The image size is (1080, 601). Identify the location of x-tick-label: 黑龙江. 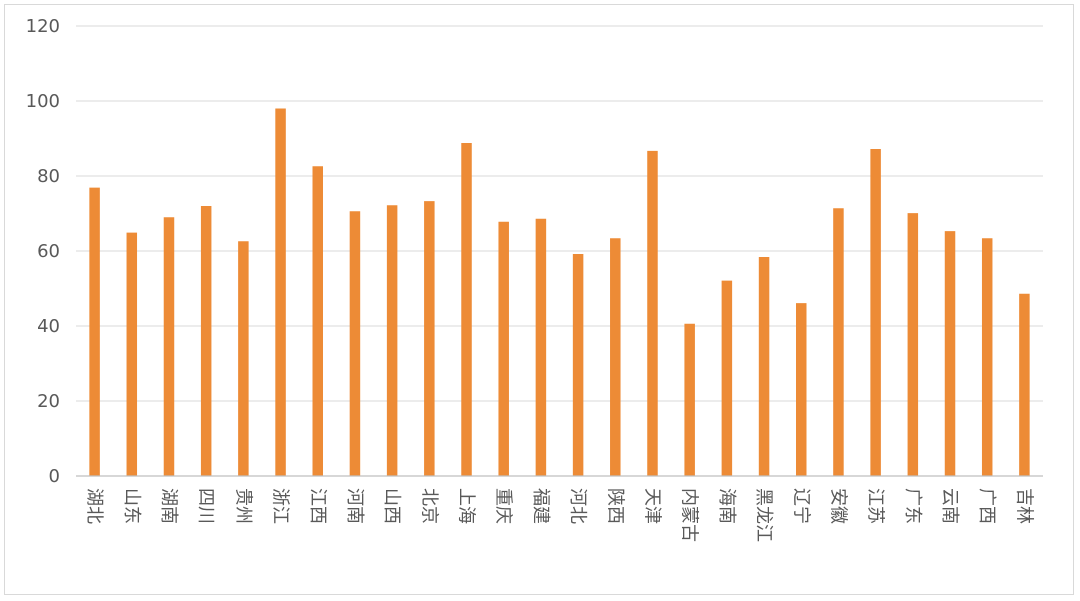
(763, 515).